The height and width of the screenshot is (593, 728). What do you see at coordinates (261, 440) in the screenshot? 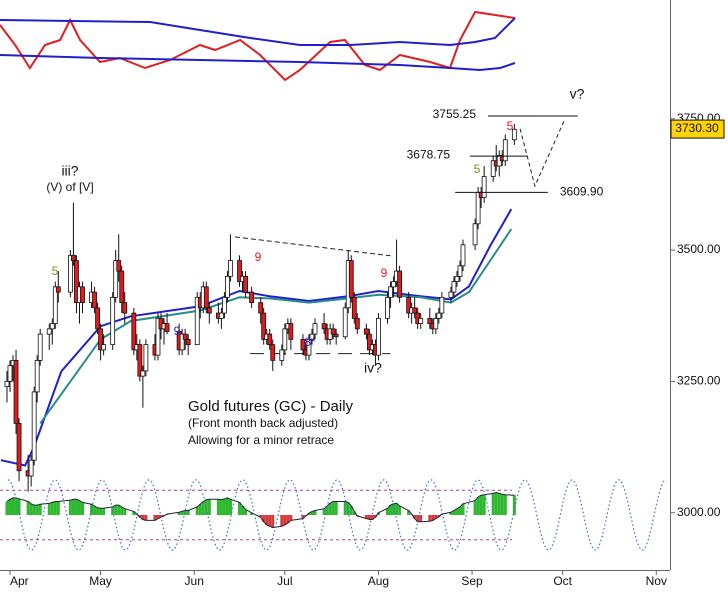
I see `chart-subtitle: Allowing for a minor retrace` at bounding box center [261, 440].